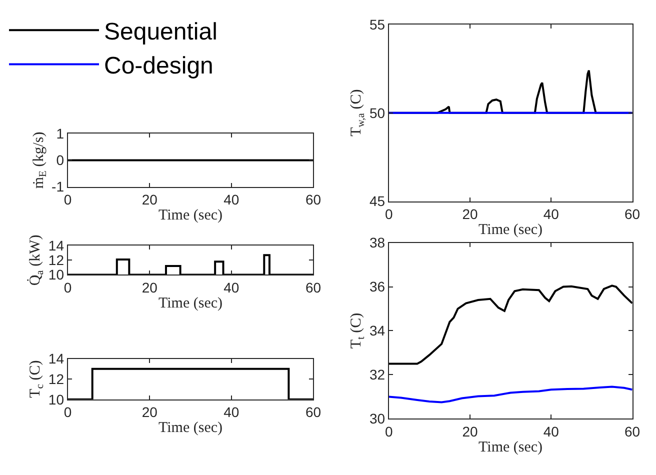 The height and width of the screenshot is (475, 656). What do you see at coordinates (377, 374) in the screenshot?
I see `y-tick-label: 32` at bounding box center [377, 374].